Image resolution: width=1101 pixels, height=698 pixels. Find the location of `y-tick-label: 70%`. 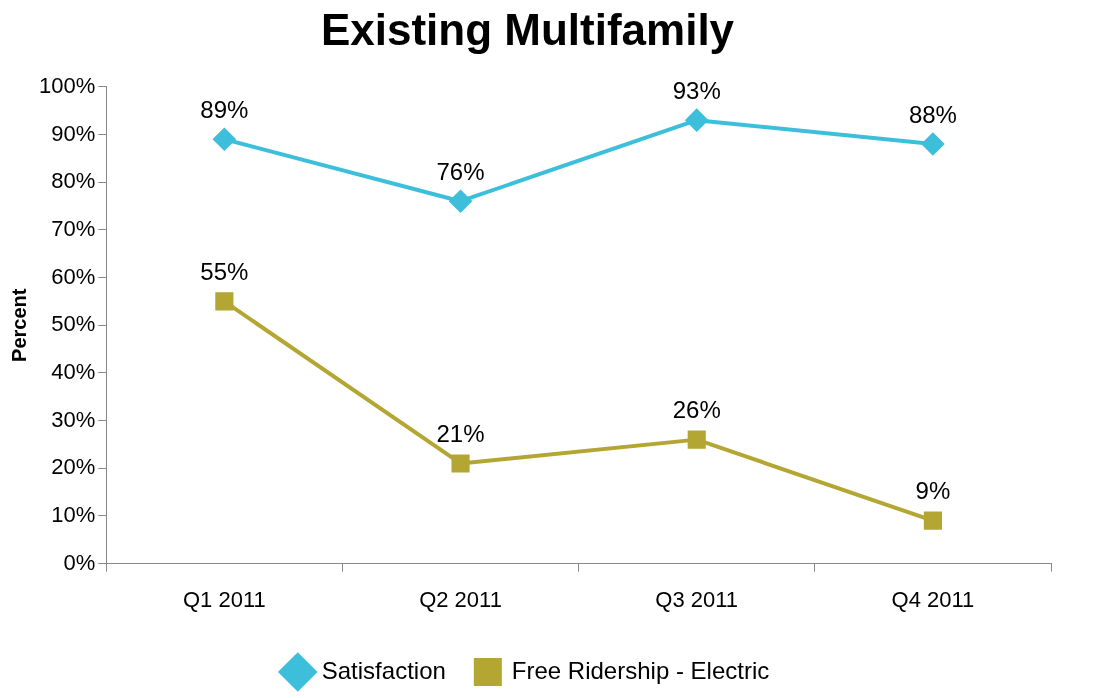

y-tick-label: 70% is located at coordinates (73, 228).